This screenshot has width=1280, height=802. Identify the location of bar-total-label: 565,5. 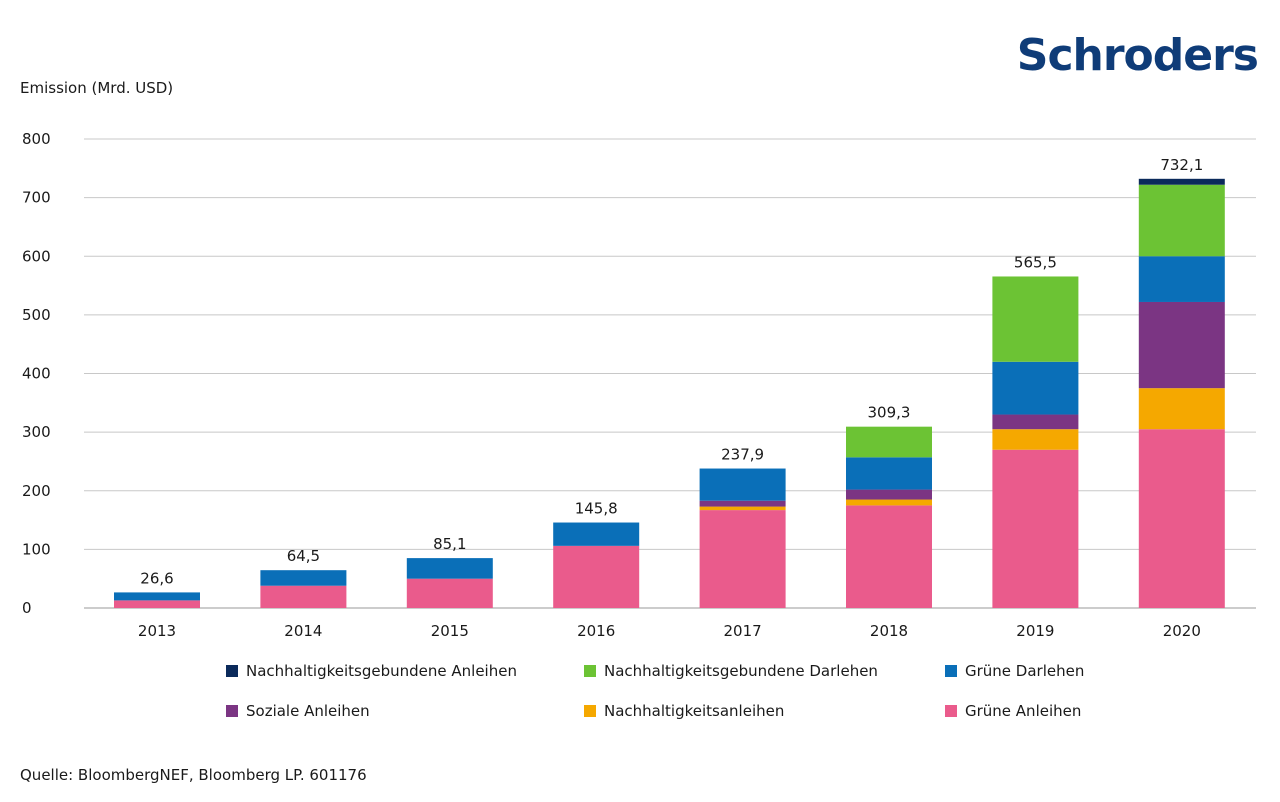
(1035, 262).